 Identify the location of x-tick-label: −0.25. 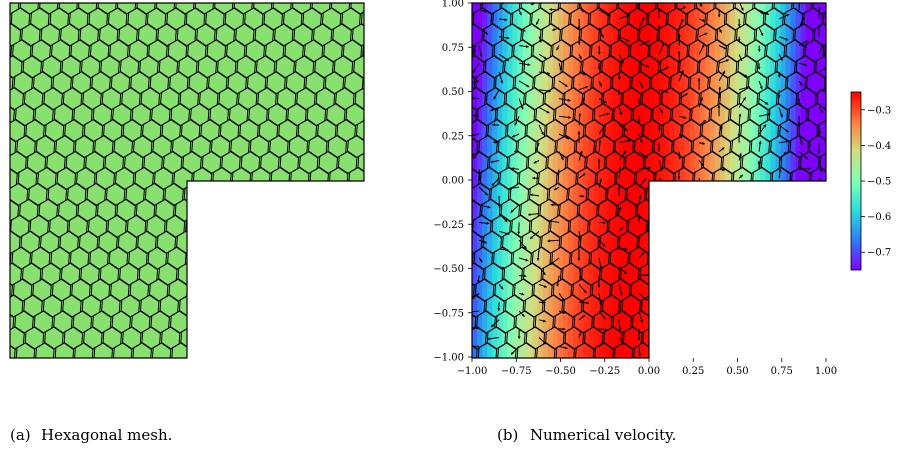
(604, 371).